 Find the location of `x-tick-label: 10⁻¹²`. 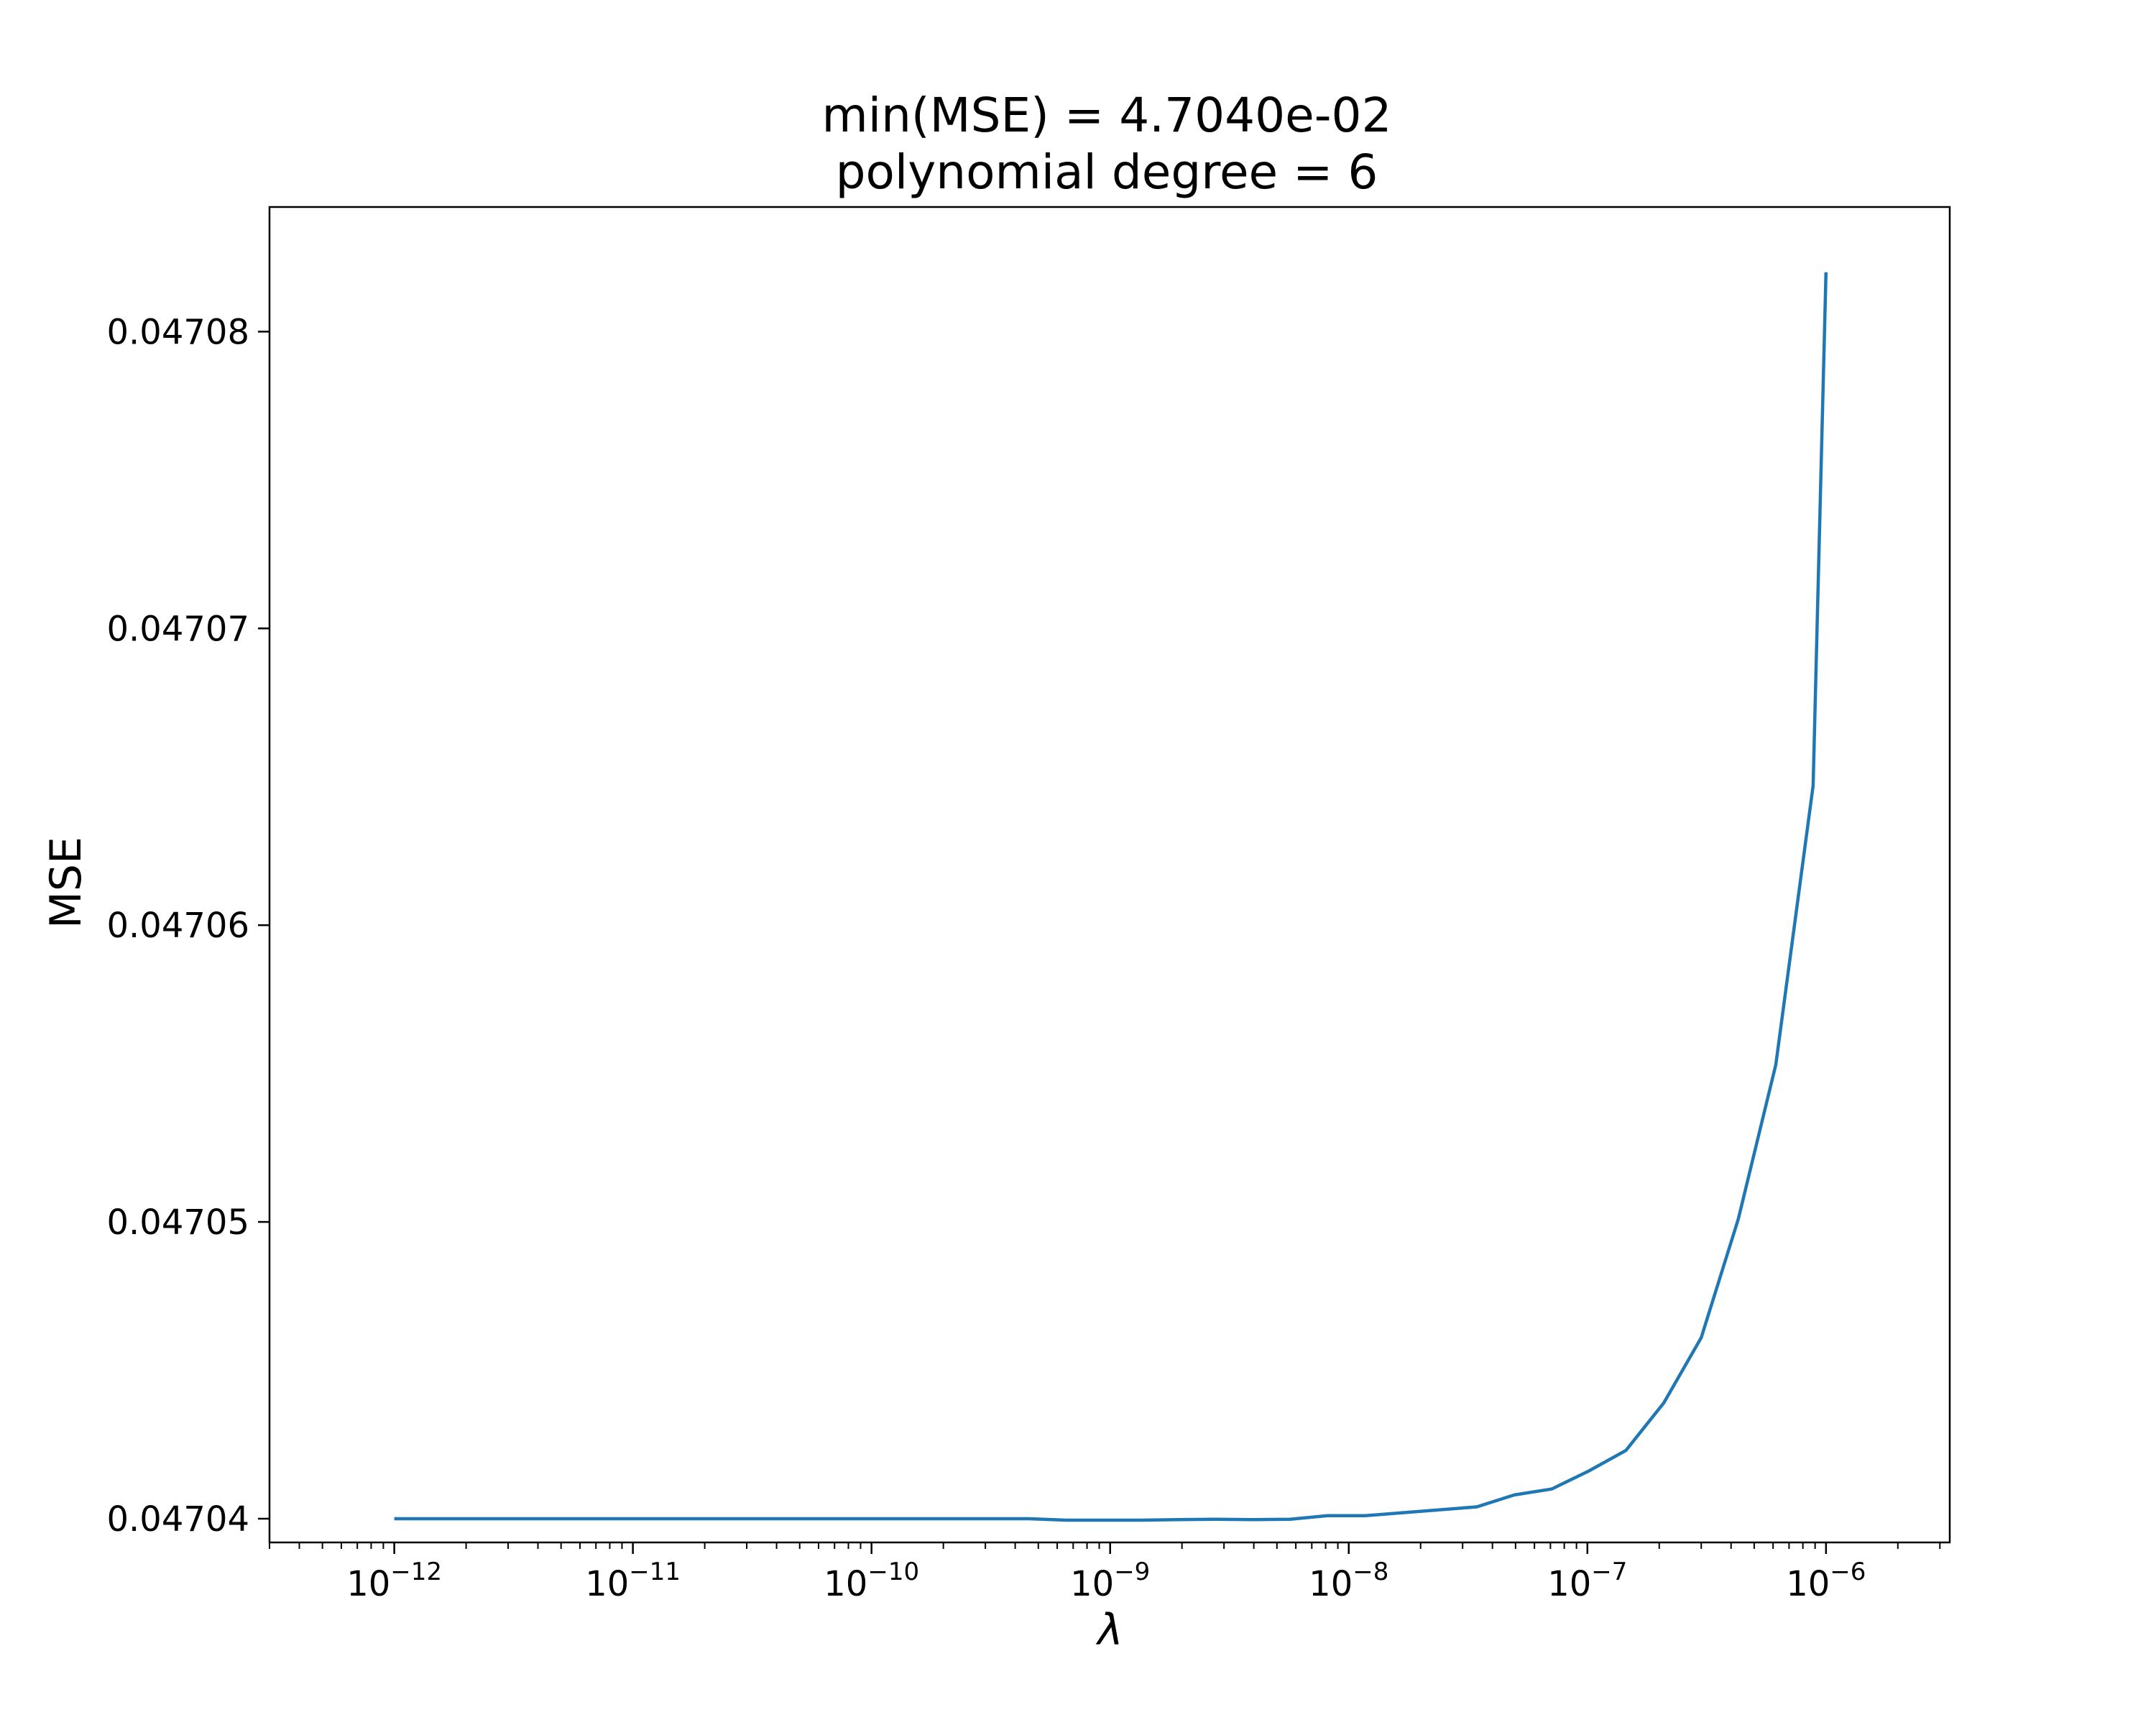

x-tick-label: 10⁻¹² is located at coordinates (394, 1581).